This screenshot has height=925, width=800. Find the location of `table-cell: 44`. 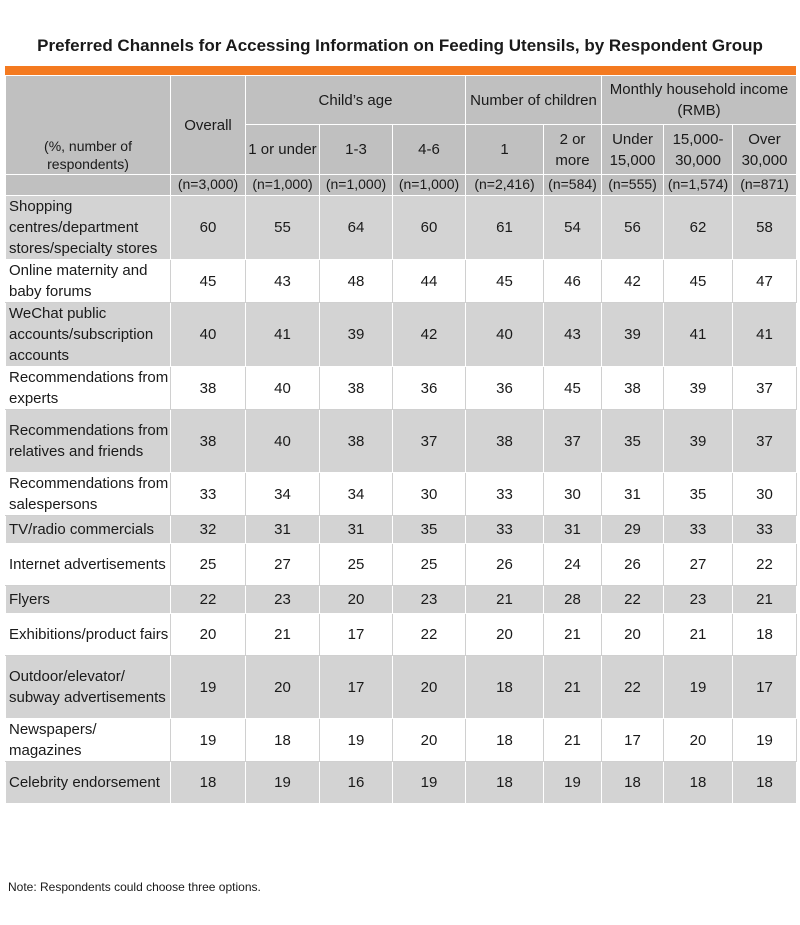

table-cell: 44 is located at coordinates (429, 281).